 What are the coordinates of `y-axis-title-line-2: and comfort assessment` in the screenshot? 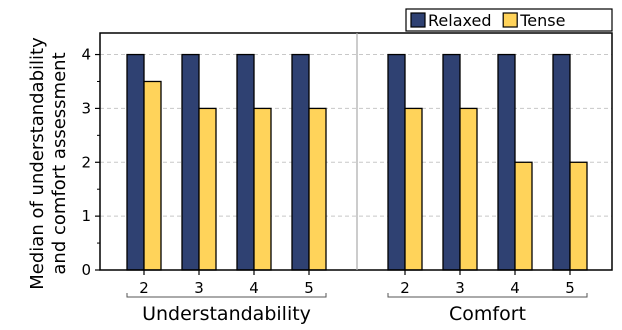 It's located at (59, 163).